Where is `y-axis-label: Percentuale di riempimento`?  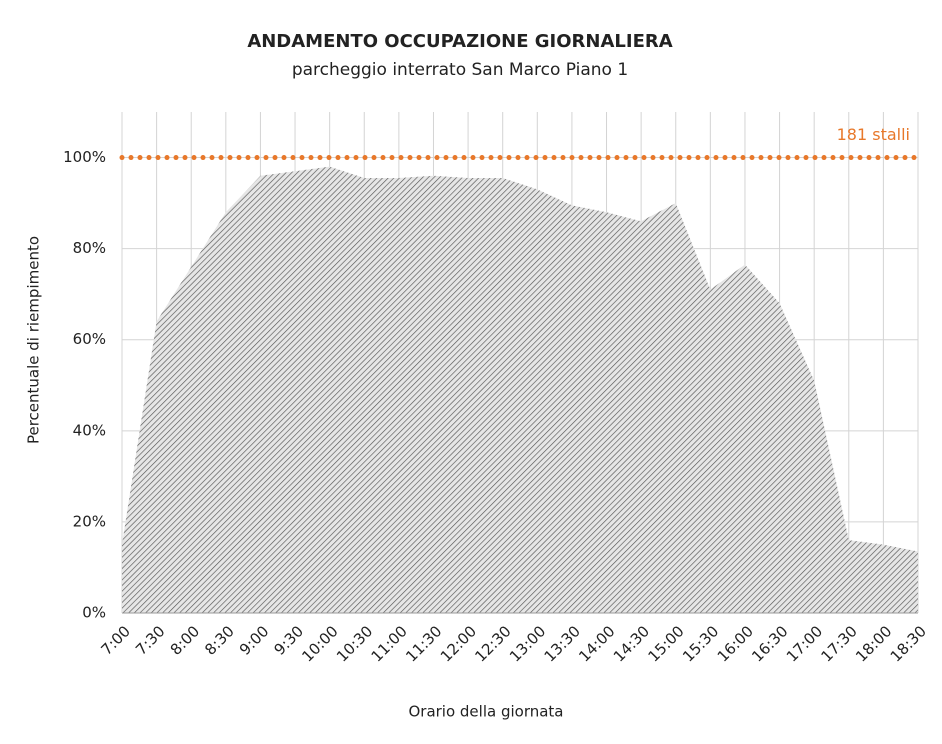
y-axis-label: Percentuale di riempimento is located at coordinates (34, 340).